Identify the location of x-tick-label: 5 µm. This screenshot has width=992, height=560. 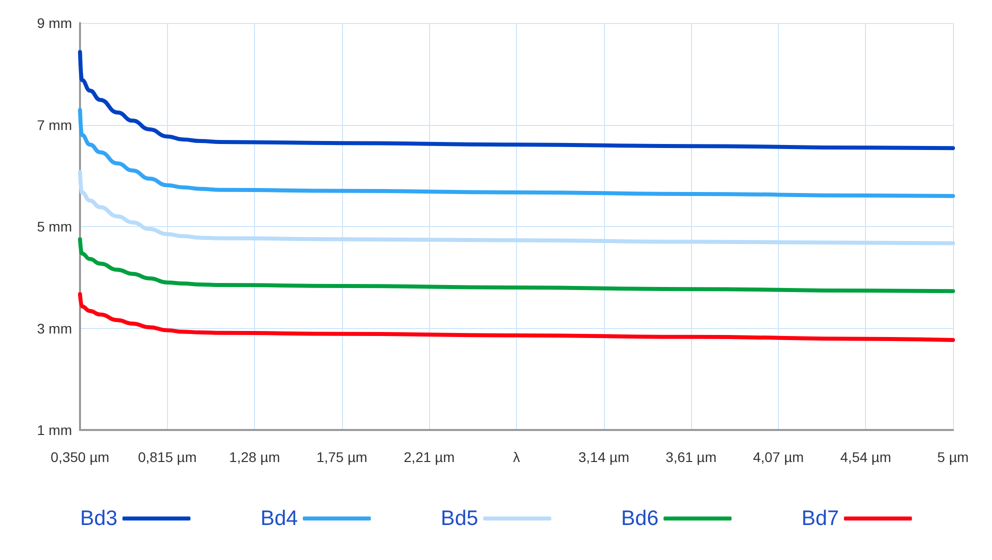
(953, 457).